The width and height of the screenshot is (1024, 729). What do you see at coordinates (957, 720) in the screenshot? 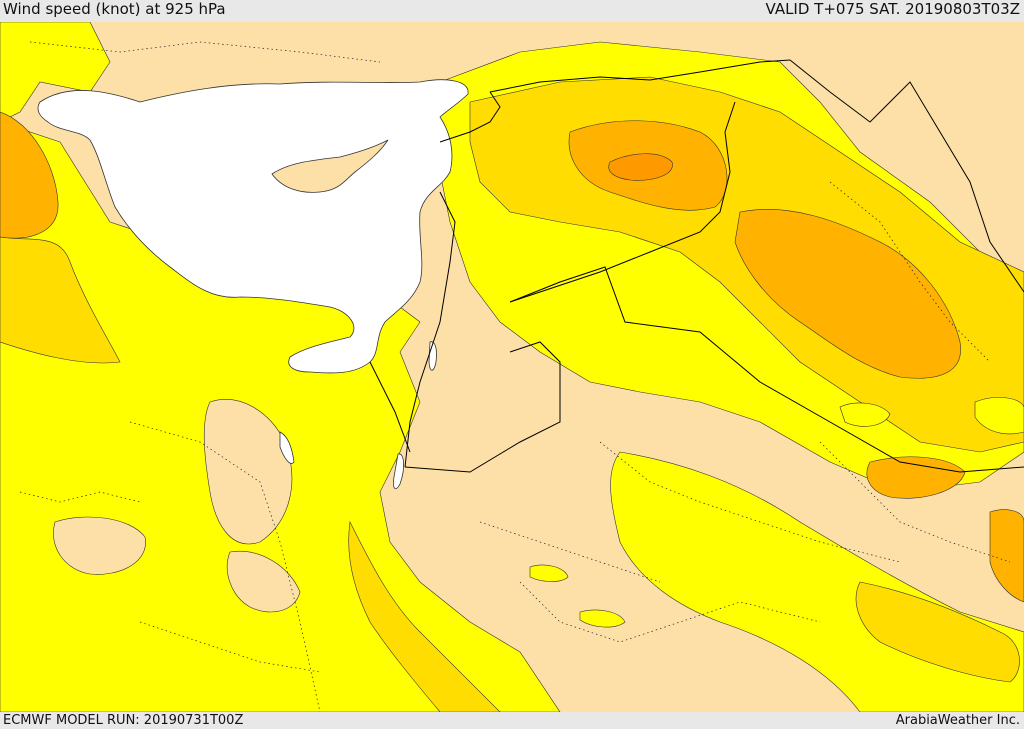
I see `credit-label: ArabiaWeather Inc.` at bounding box center [957, 720].